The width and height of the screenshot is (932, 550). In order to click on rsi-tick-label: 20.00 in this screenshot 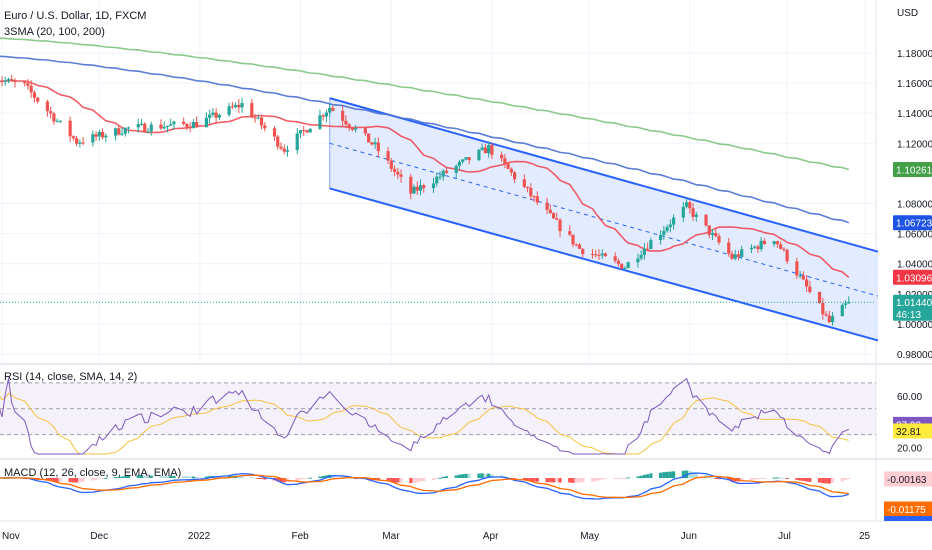, I will do `click(909, 449)`.